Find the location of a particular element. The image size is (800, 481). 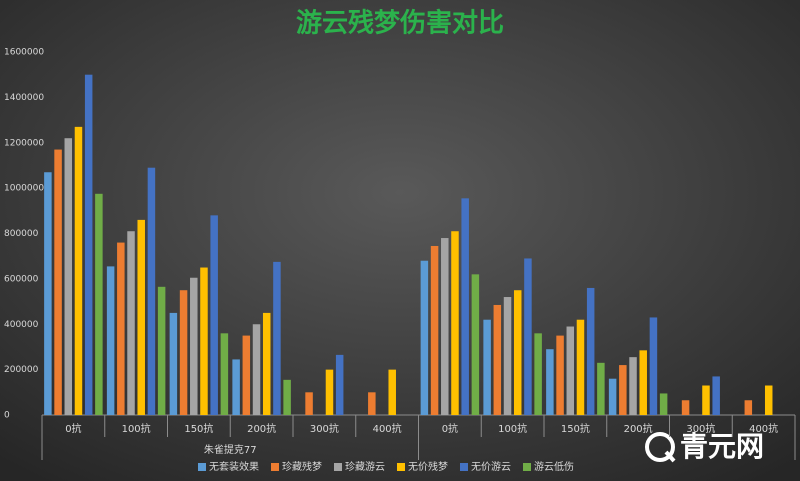

legend-label: 无价游云 is located at coordinates (491, 466).